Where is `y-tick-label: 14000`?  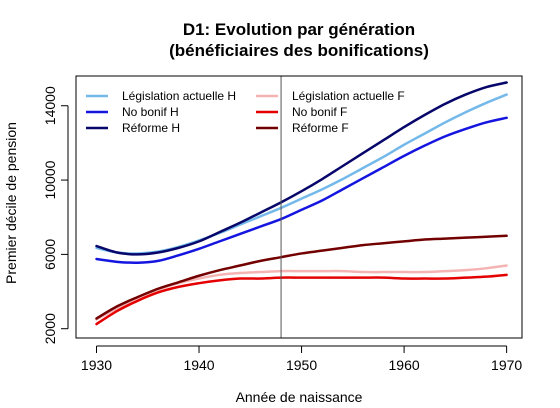
y-tick-label: 14000 is located at coordinates (50, 105).